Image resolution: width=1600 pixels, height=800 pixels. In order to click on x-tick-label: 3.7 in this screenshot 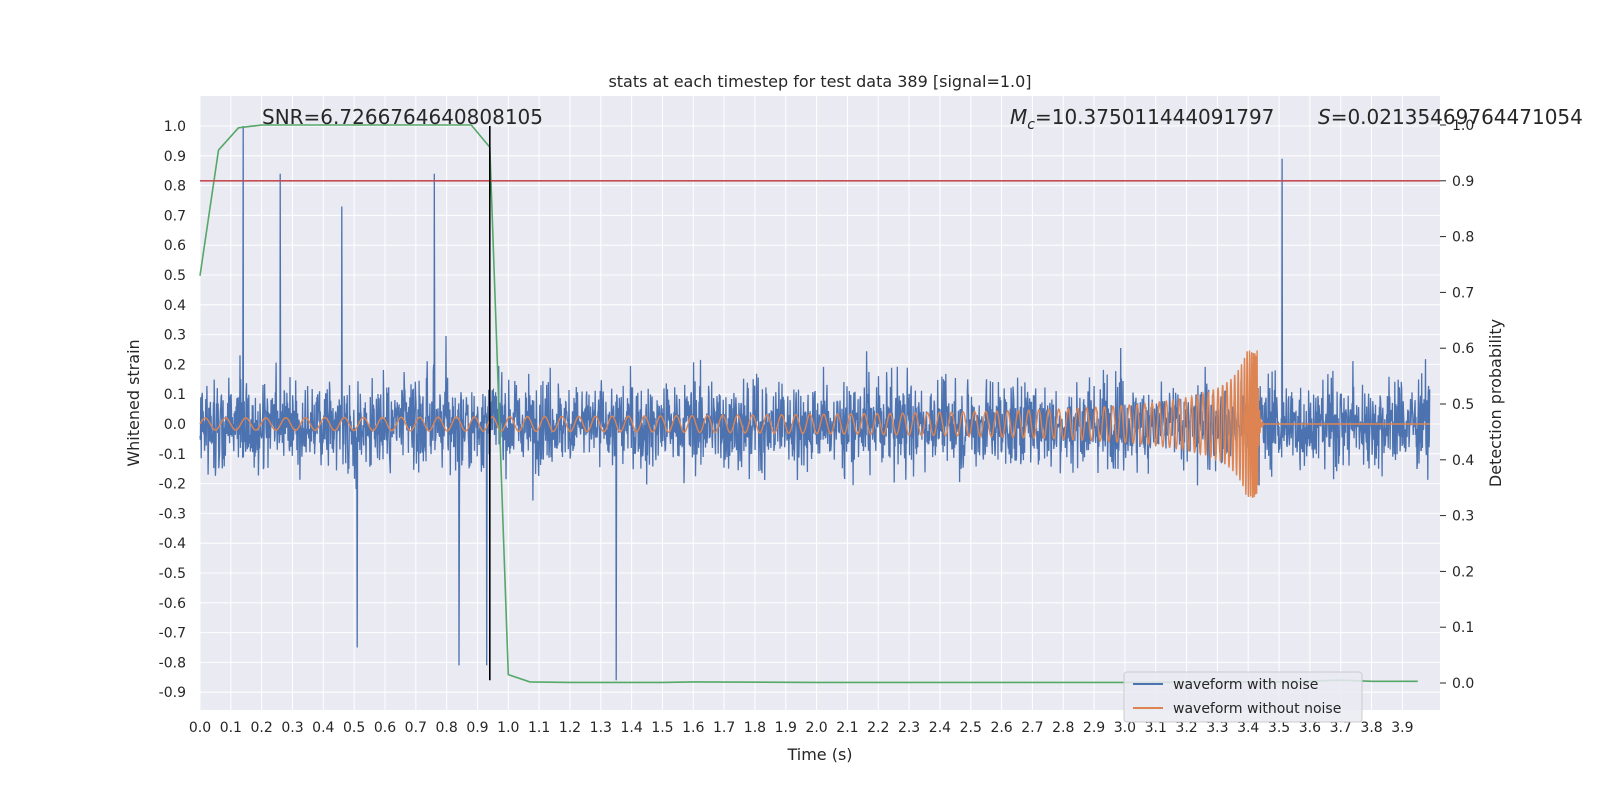, I will do `click(1341, 728)`.